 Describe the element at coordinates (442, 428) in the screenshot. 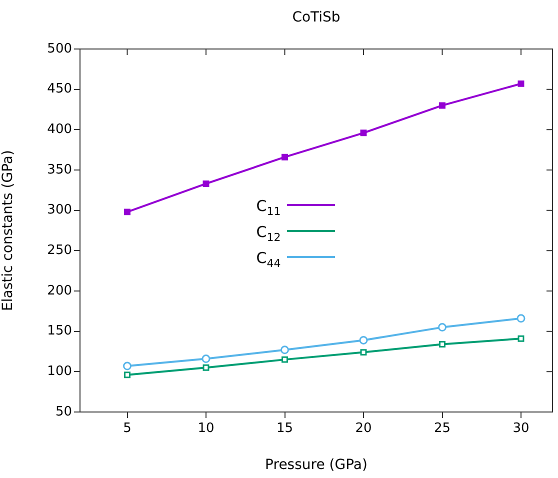

I see `x-tick-label: 25` at that location.